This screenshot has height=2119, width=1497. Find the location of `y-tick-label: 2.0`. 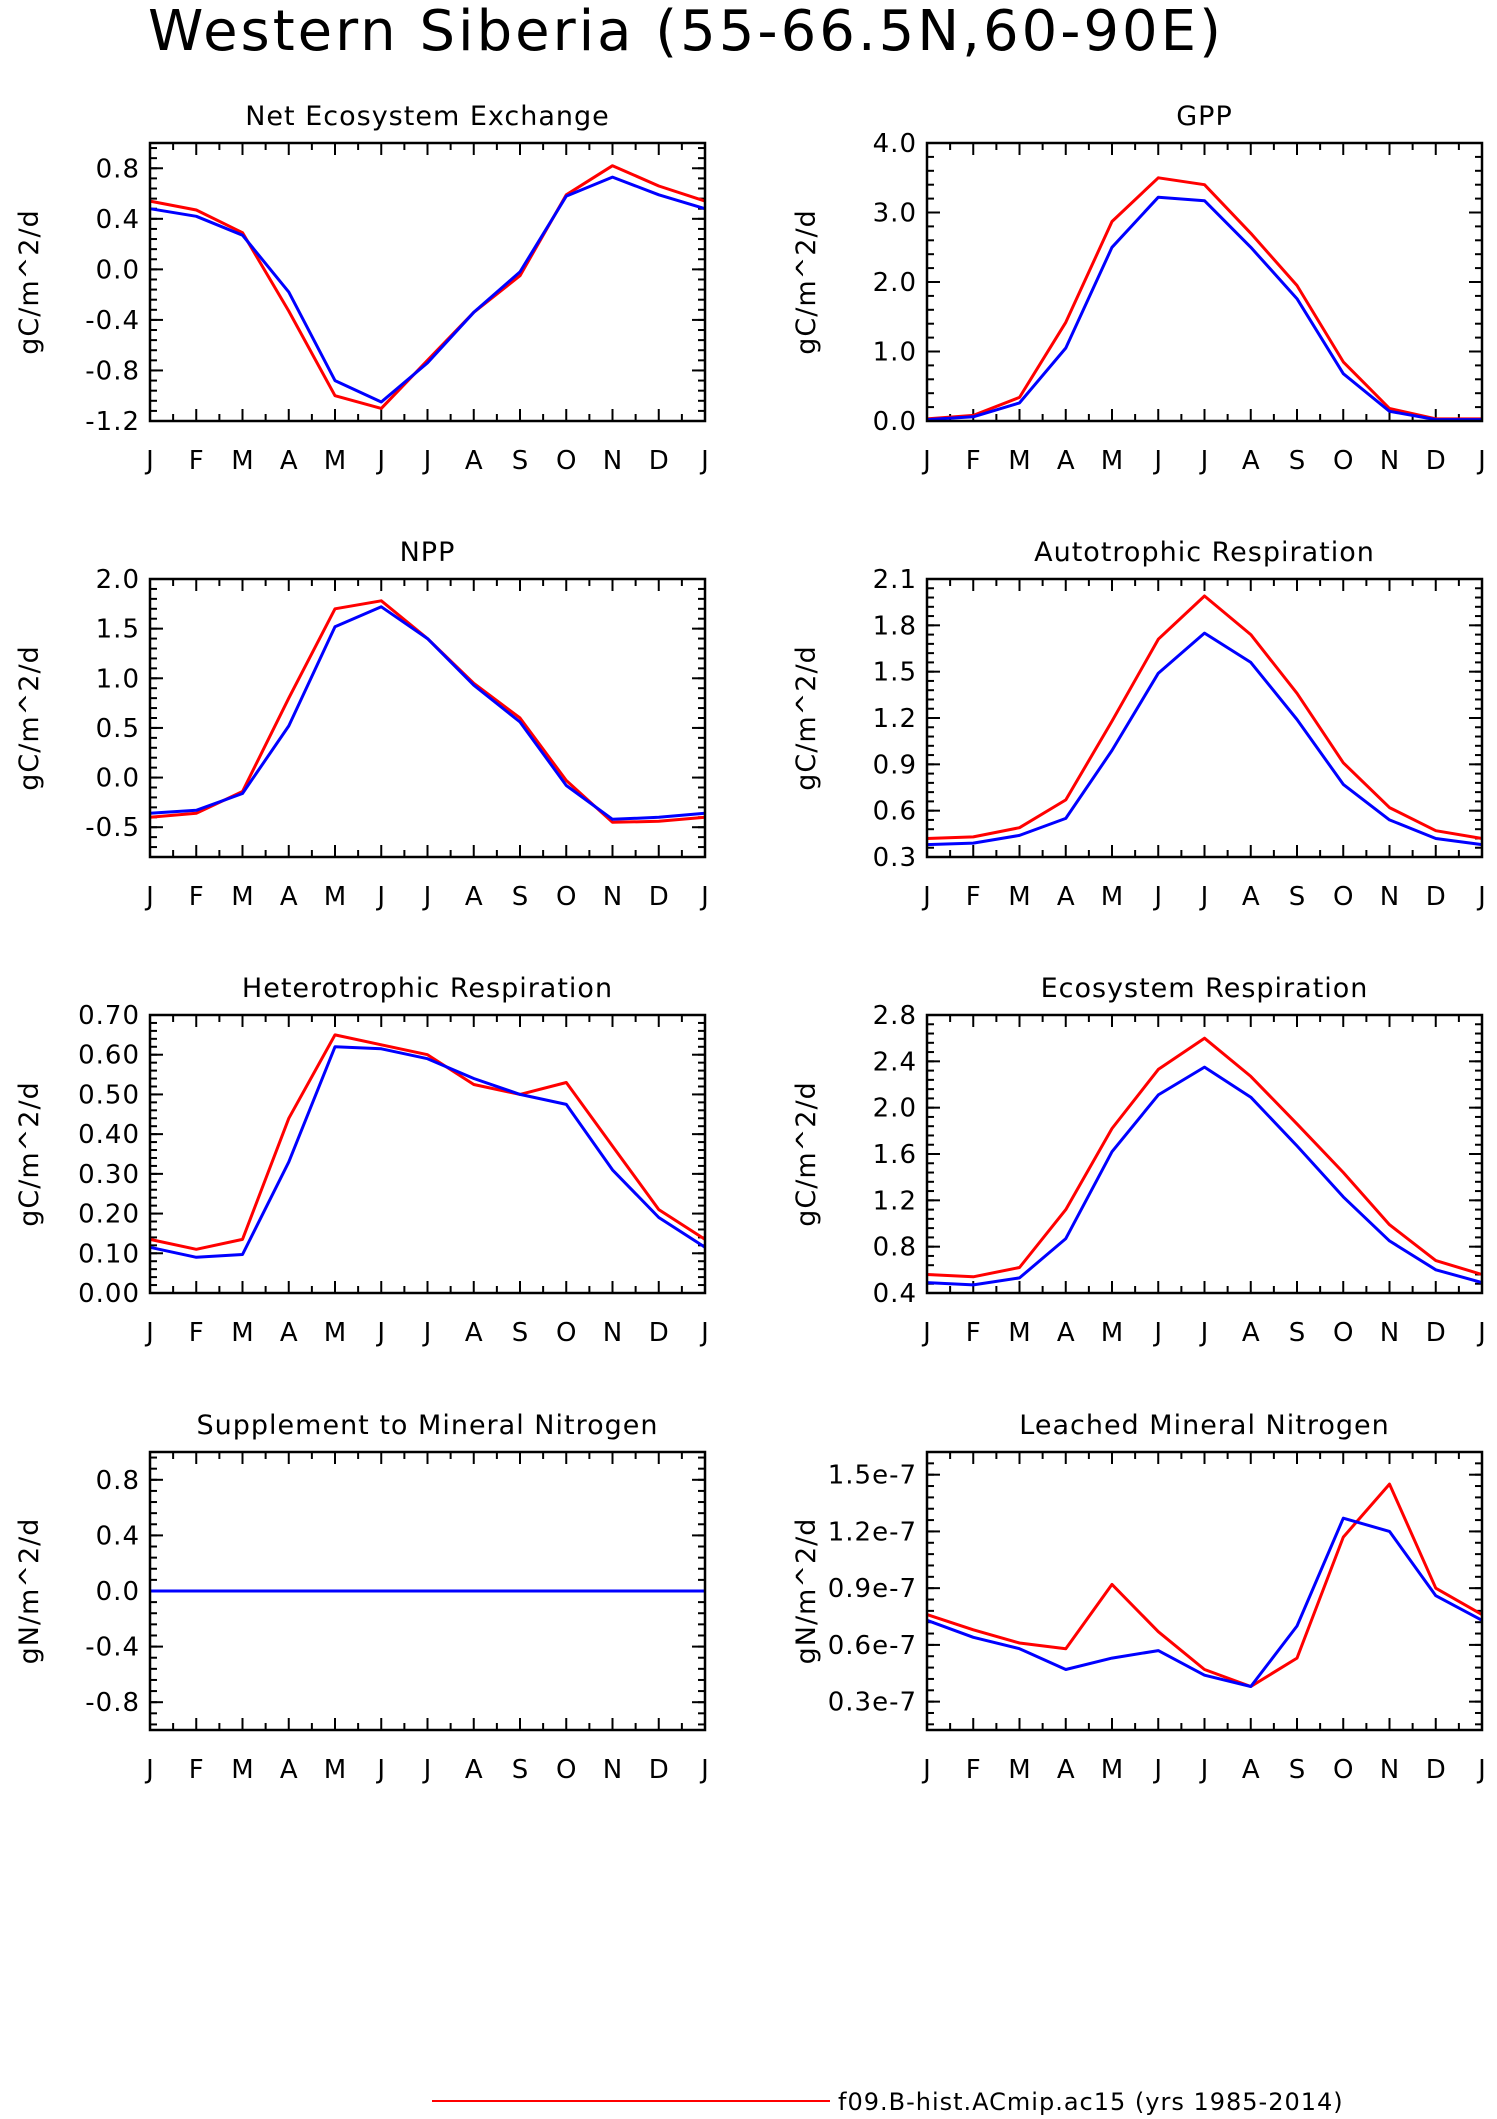

y-tick-label: 2.0 is located at coordinates (895, 1109).